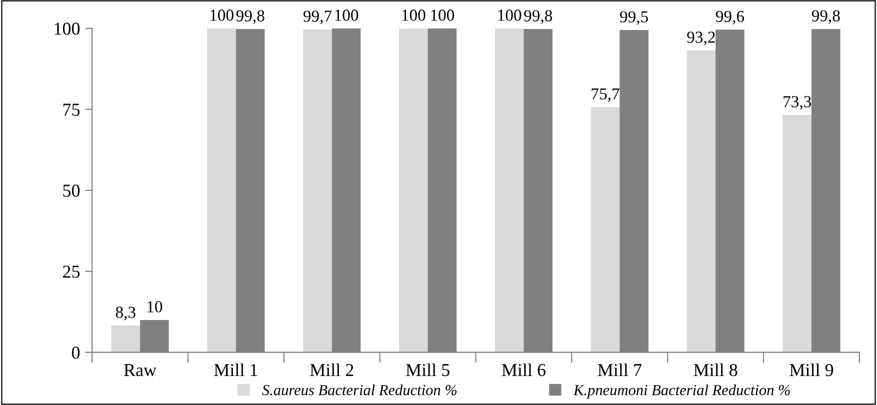  What do you see at coordinates (634, 18) in the screenshot?
I see `data-label: 99,5` at bounding box center [634, 18].